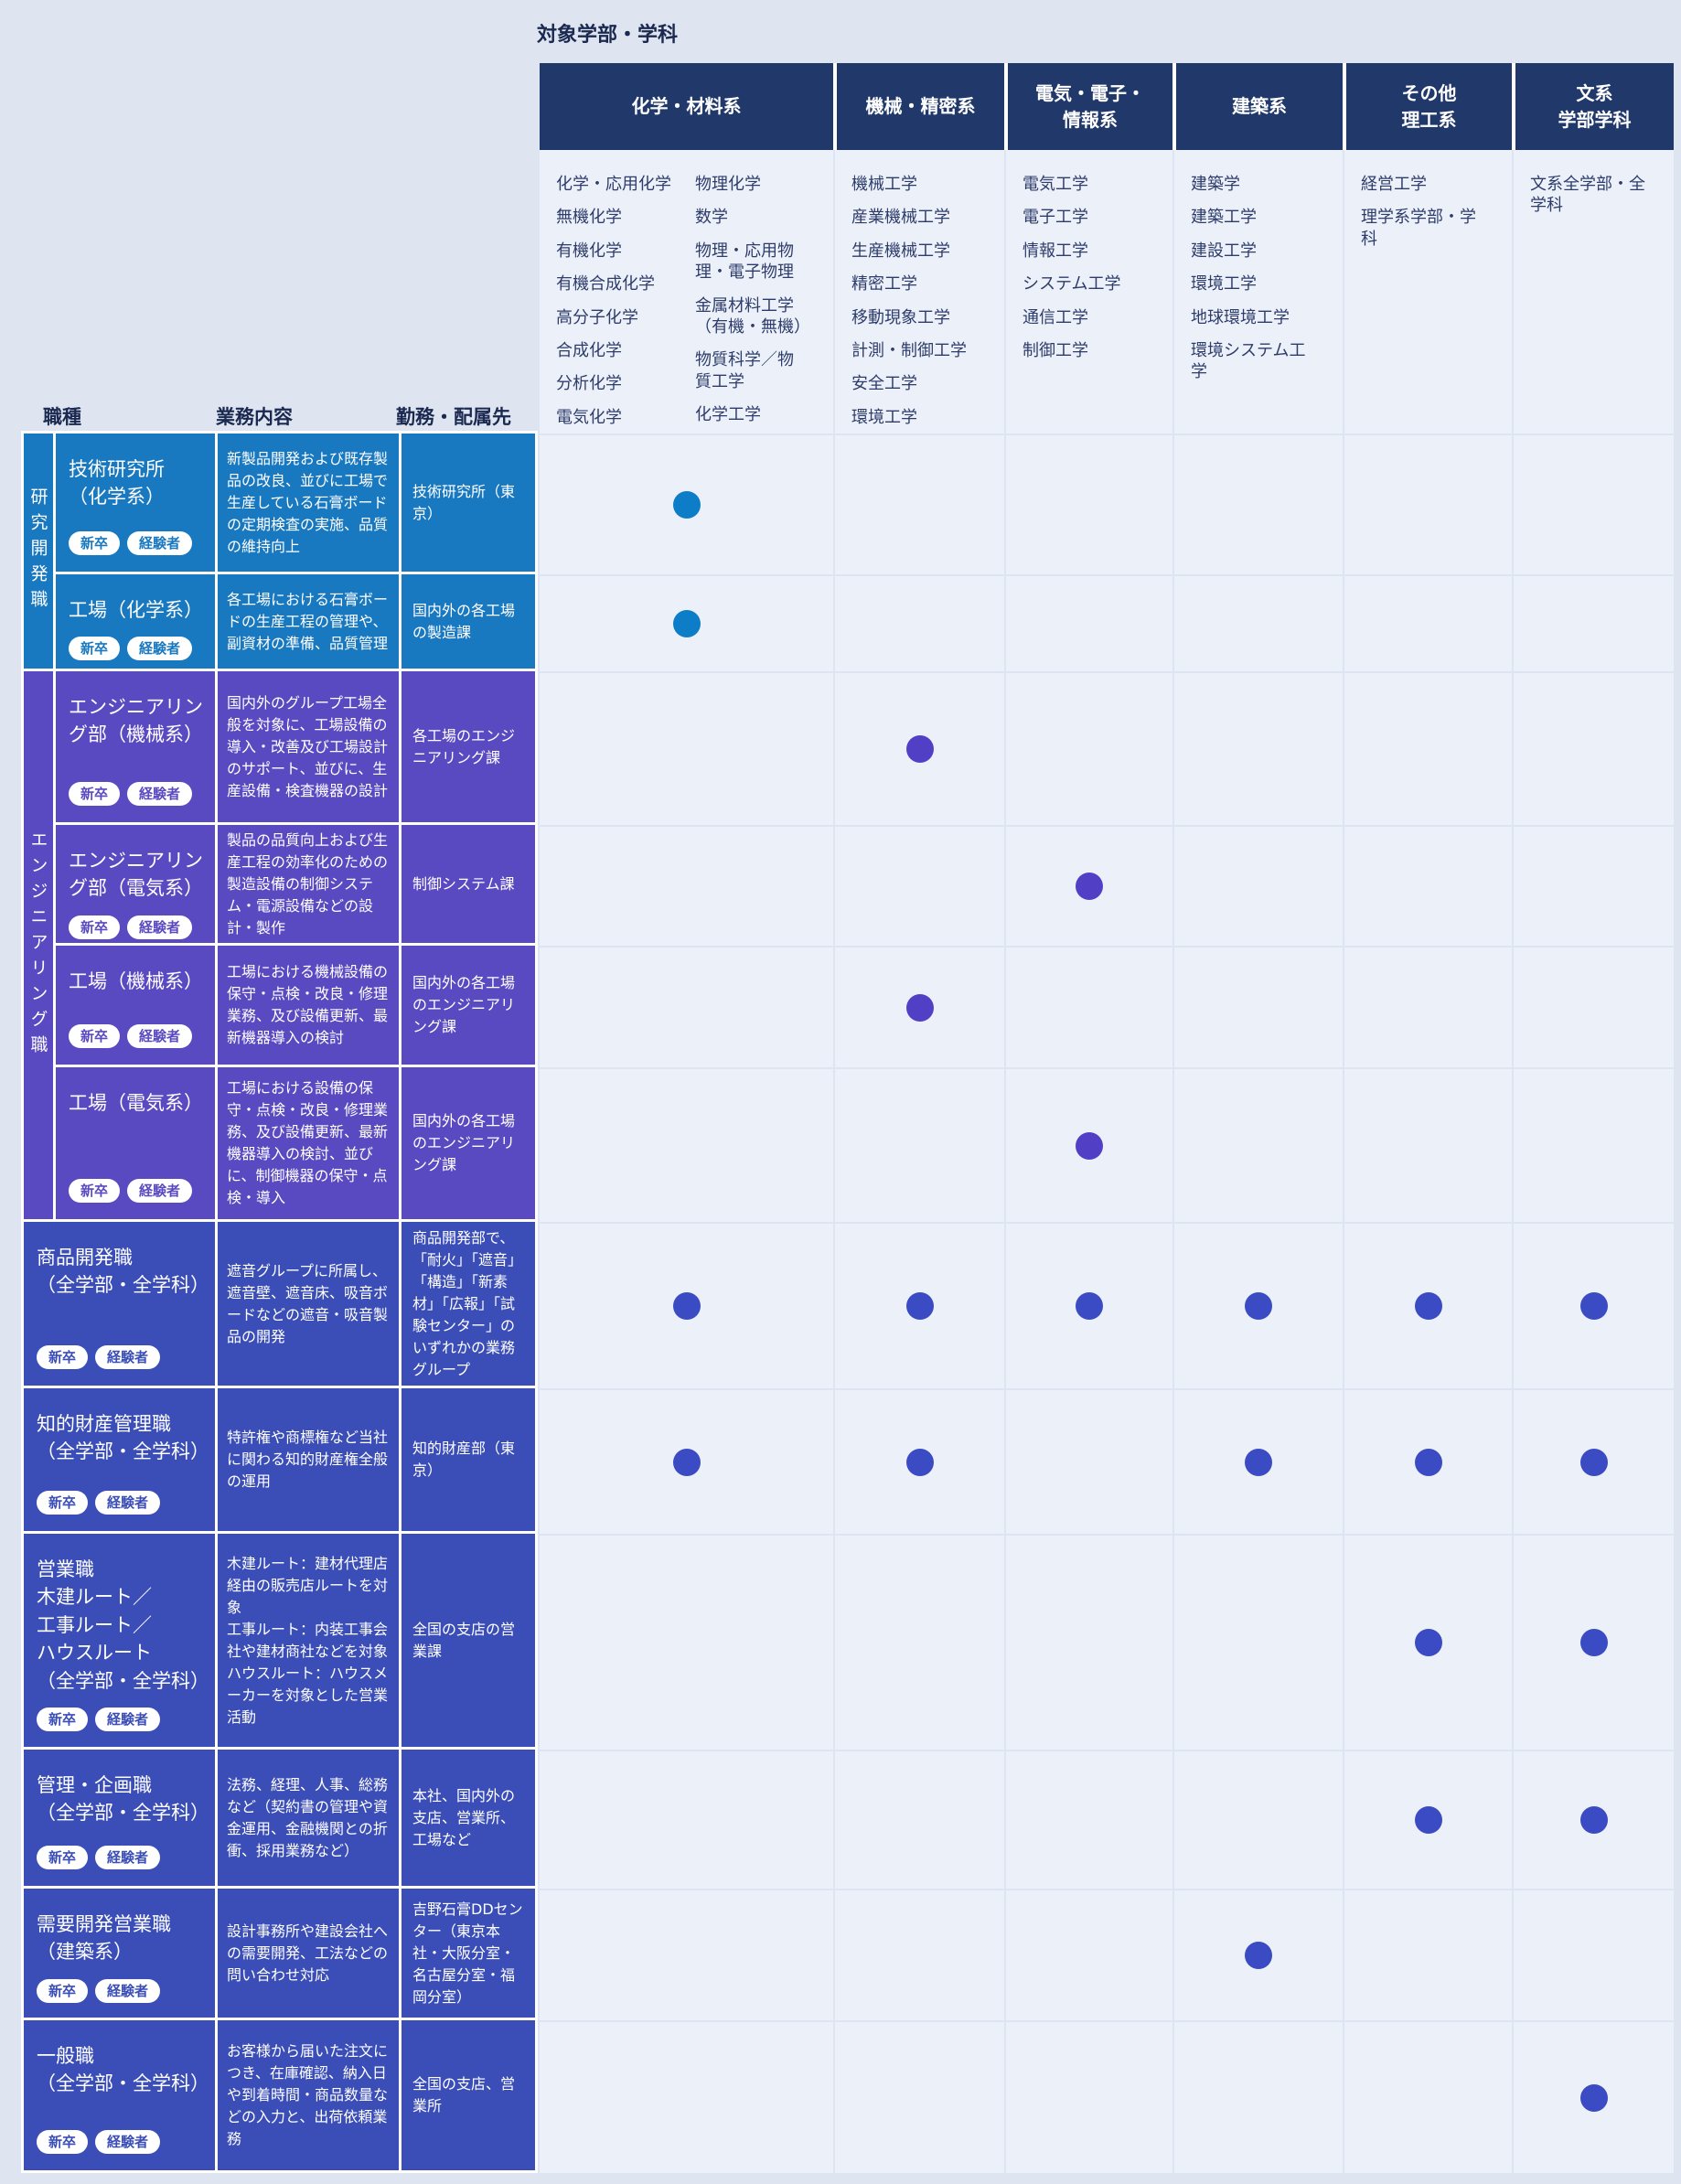 This screenshot has height=2184, width=1681. What do you see at coordinates (1088, 292) in the screenshot?
I see `majors-list-cell: 電気工学 電子工学 情報工学 システム工学 通信工学 制御工学` at bounding box center [1088, 292].